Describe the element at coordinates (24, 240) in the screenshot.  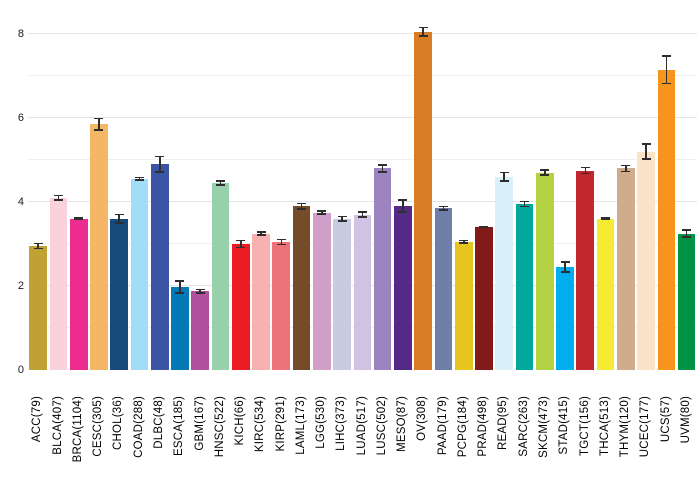
I see `y-axis: 0 2 4 6 8` at that location.